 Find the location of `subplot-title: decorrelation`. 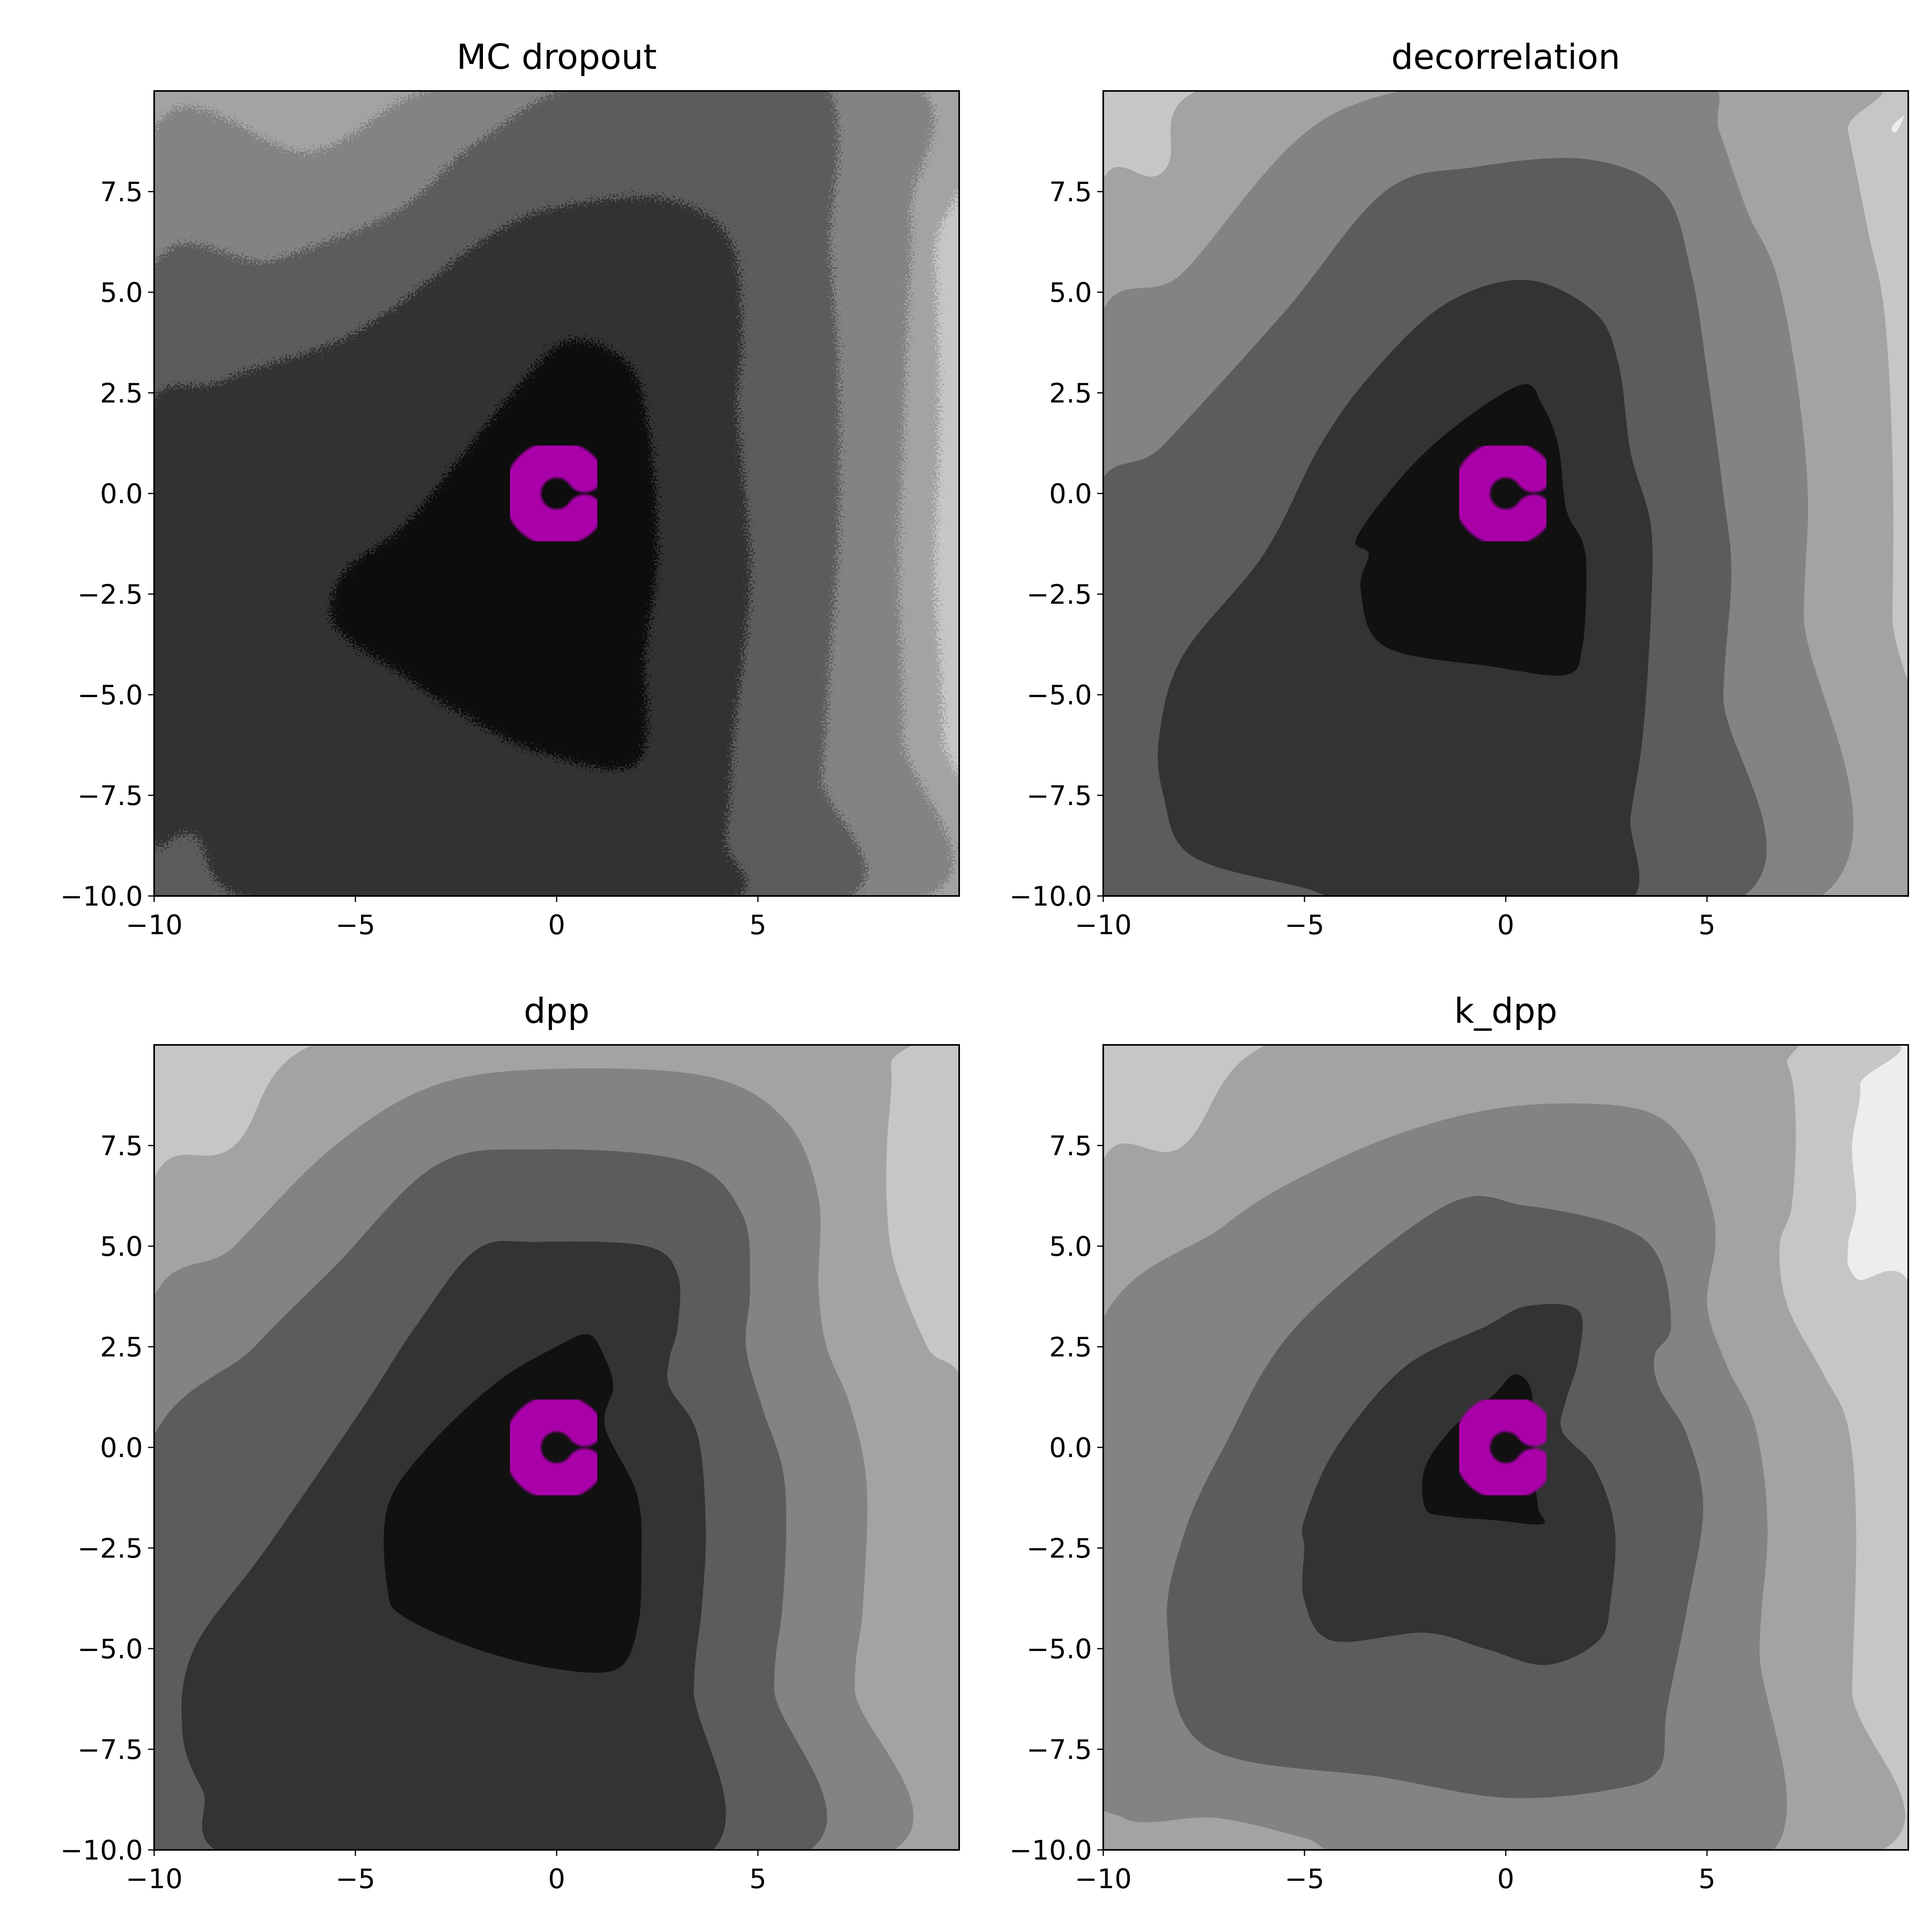

subplot-title: decorrelation is located at coordinates (1505, 57).